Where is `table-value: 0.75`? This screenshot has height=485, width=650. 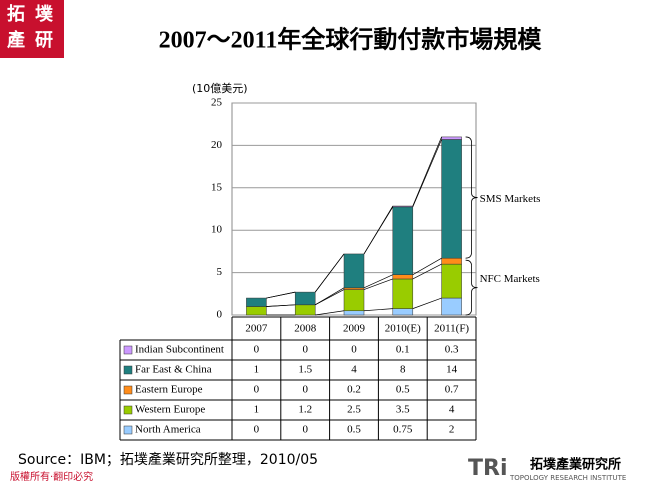
table-value: 0.75 is located at coordinates (403, 430).